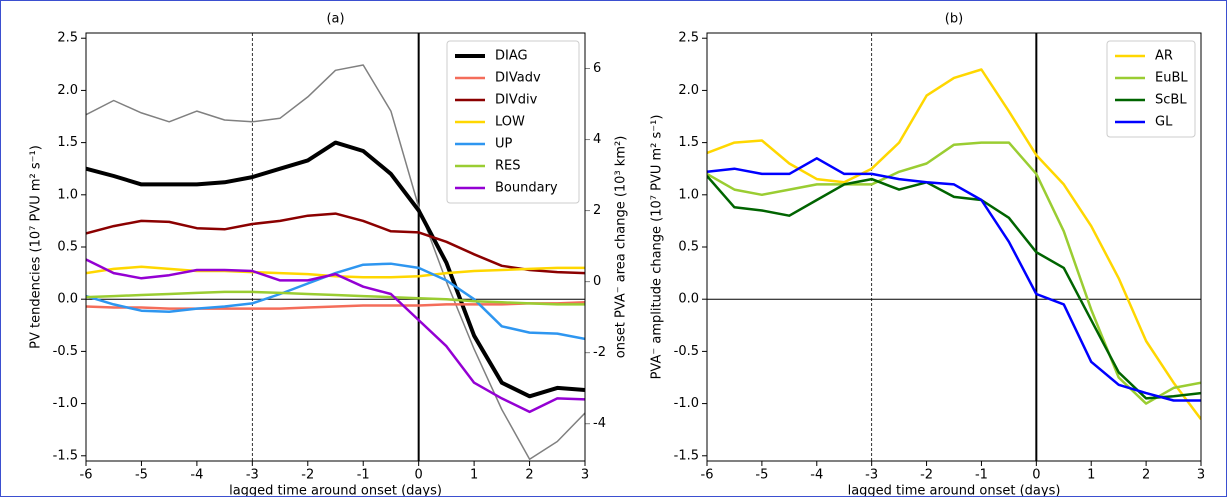  Describe the element at coordinates (36, 247) in the screenshot. I see `y-axis-label: PV tendencies (10⁷ PVU m² s⁻¹)` at that location.